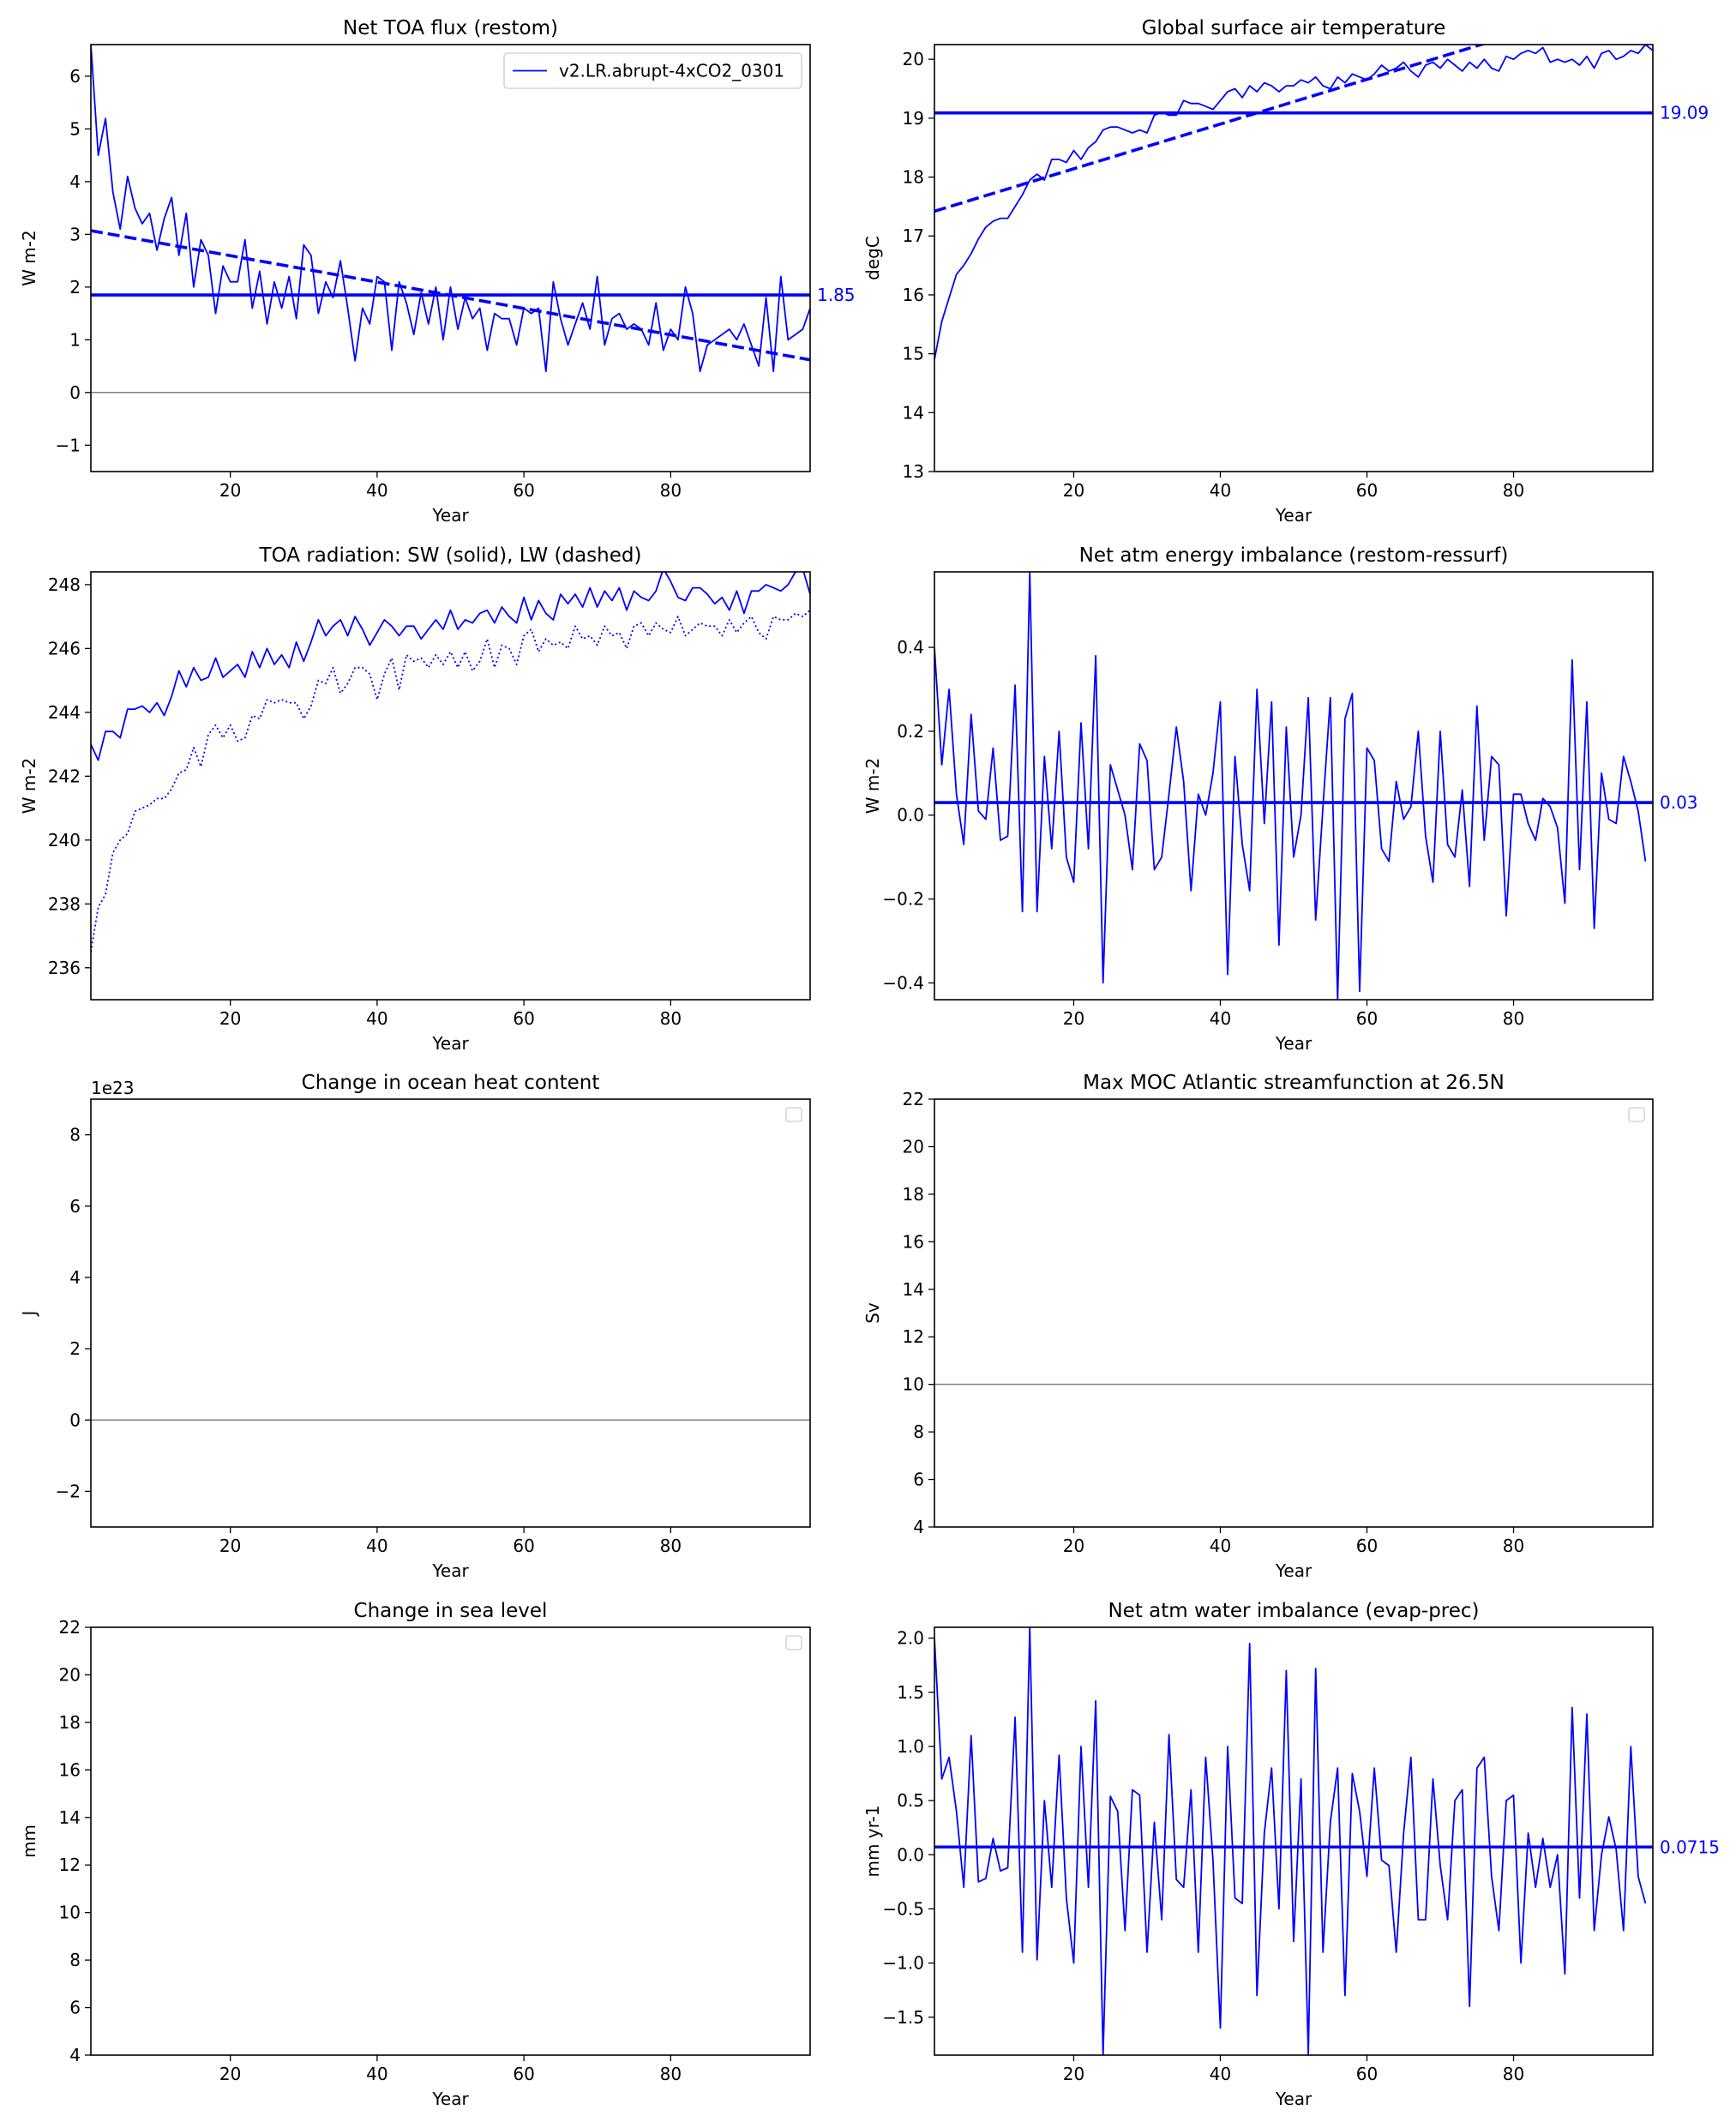 The image size is (1736, 2122). I want to click on y-tick-label: 1.5, so click(910, 1692).